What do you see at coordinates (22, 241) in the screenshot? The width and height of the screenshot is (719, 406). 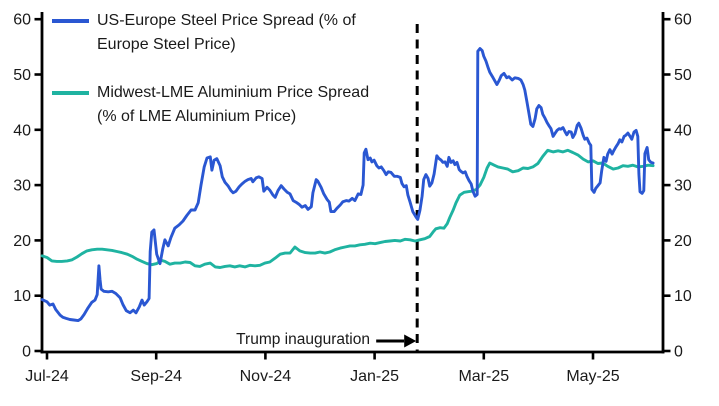 I see `y-tick-label-left: 20` at bounding box center [22, 241].